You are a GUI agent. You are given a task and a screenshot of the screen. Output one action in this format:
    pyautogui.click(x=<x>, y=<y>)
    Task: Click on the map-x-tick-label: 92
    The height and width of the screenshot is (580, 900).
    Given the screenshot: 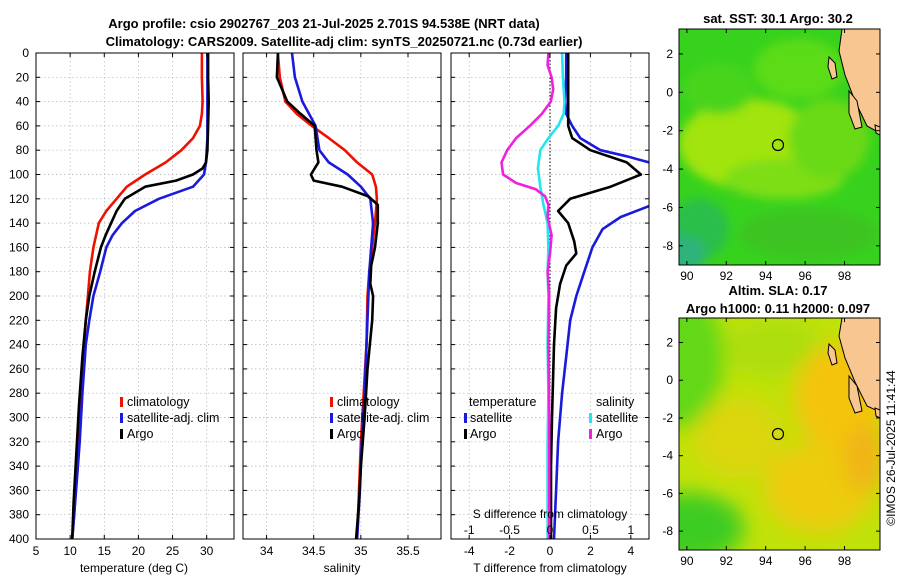 What is the action you would take?
    pyautogui.click(x=727, y=276)
    